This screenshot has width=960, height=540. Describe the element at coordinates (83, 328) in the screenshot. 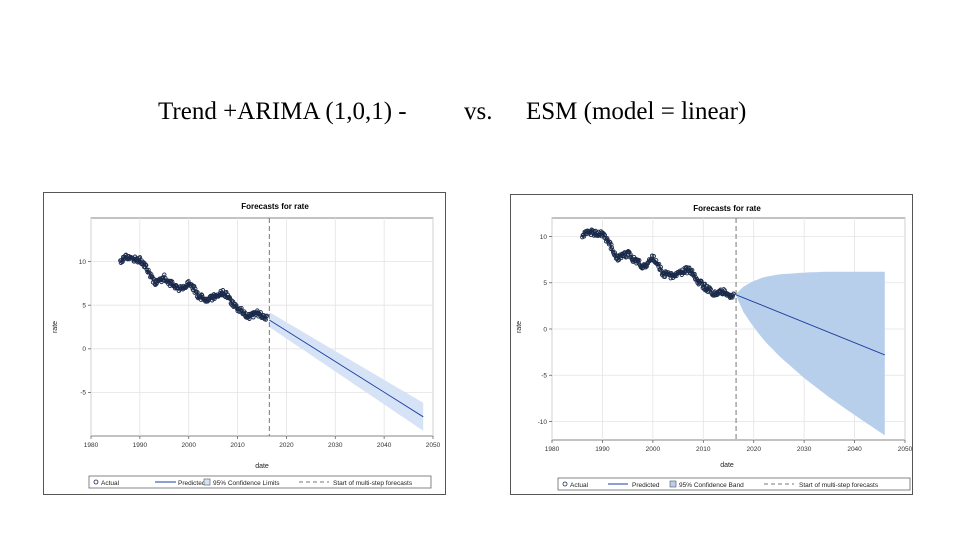

I see `y-tick-labels: -5 0 5 10` at that location.